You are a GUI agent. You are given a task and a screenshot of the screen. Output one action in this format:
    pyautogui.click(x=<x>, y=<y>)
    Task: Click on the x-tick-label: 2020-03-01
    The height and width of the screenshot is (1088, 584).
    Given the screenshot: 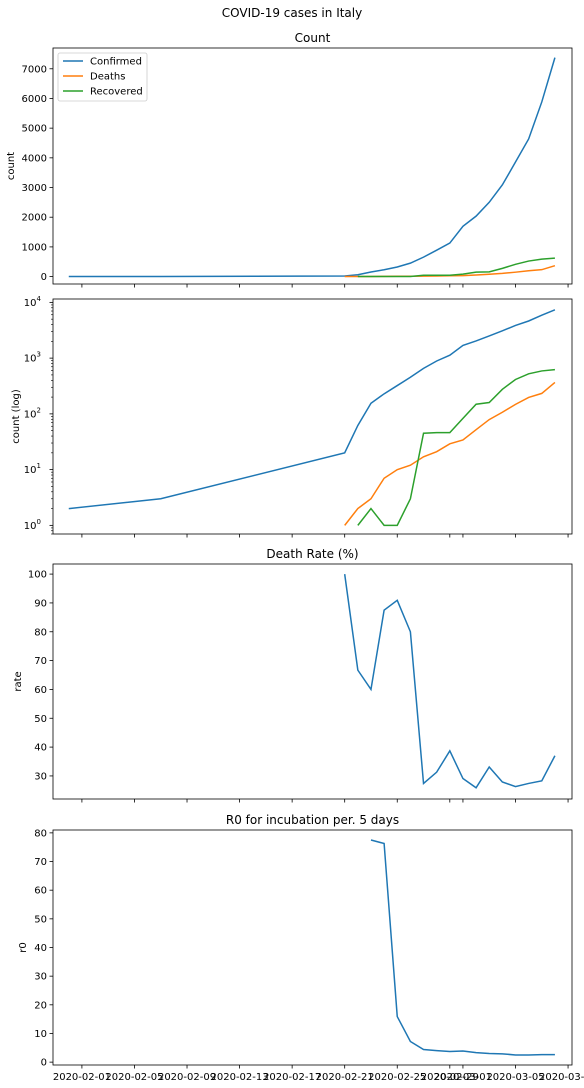 What is the action you would take?
    pyautogui.click(x=463, y=1077)
    